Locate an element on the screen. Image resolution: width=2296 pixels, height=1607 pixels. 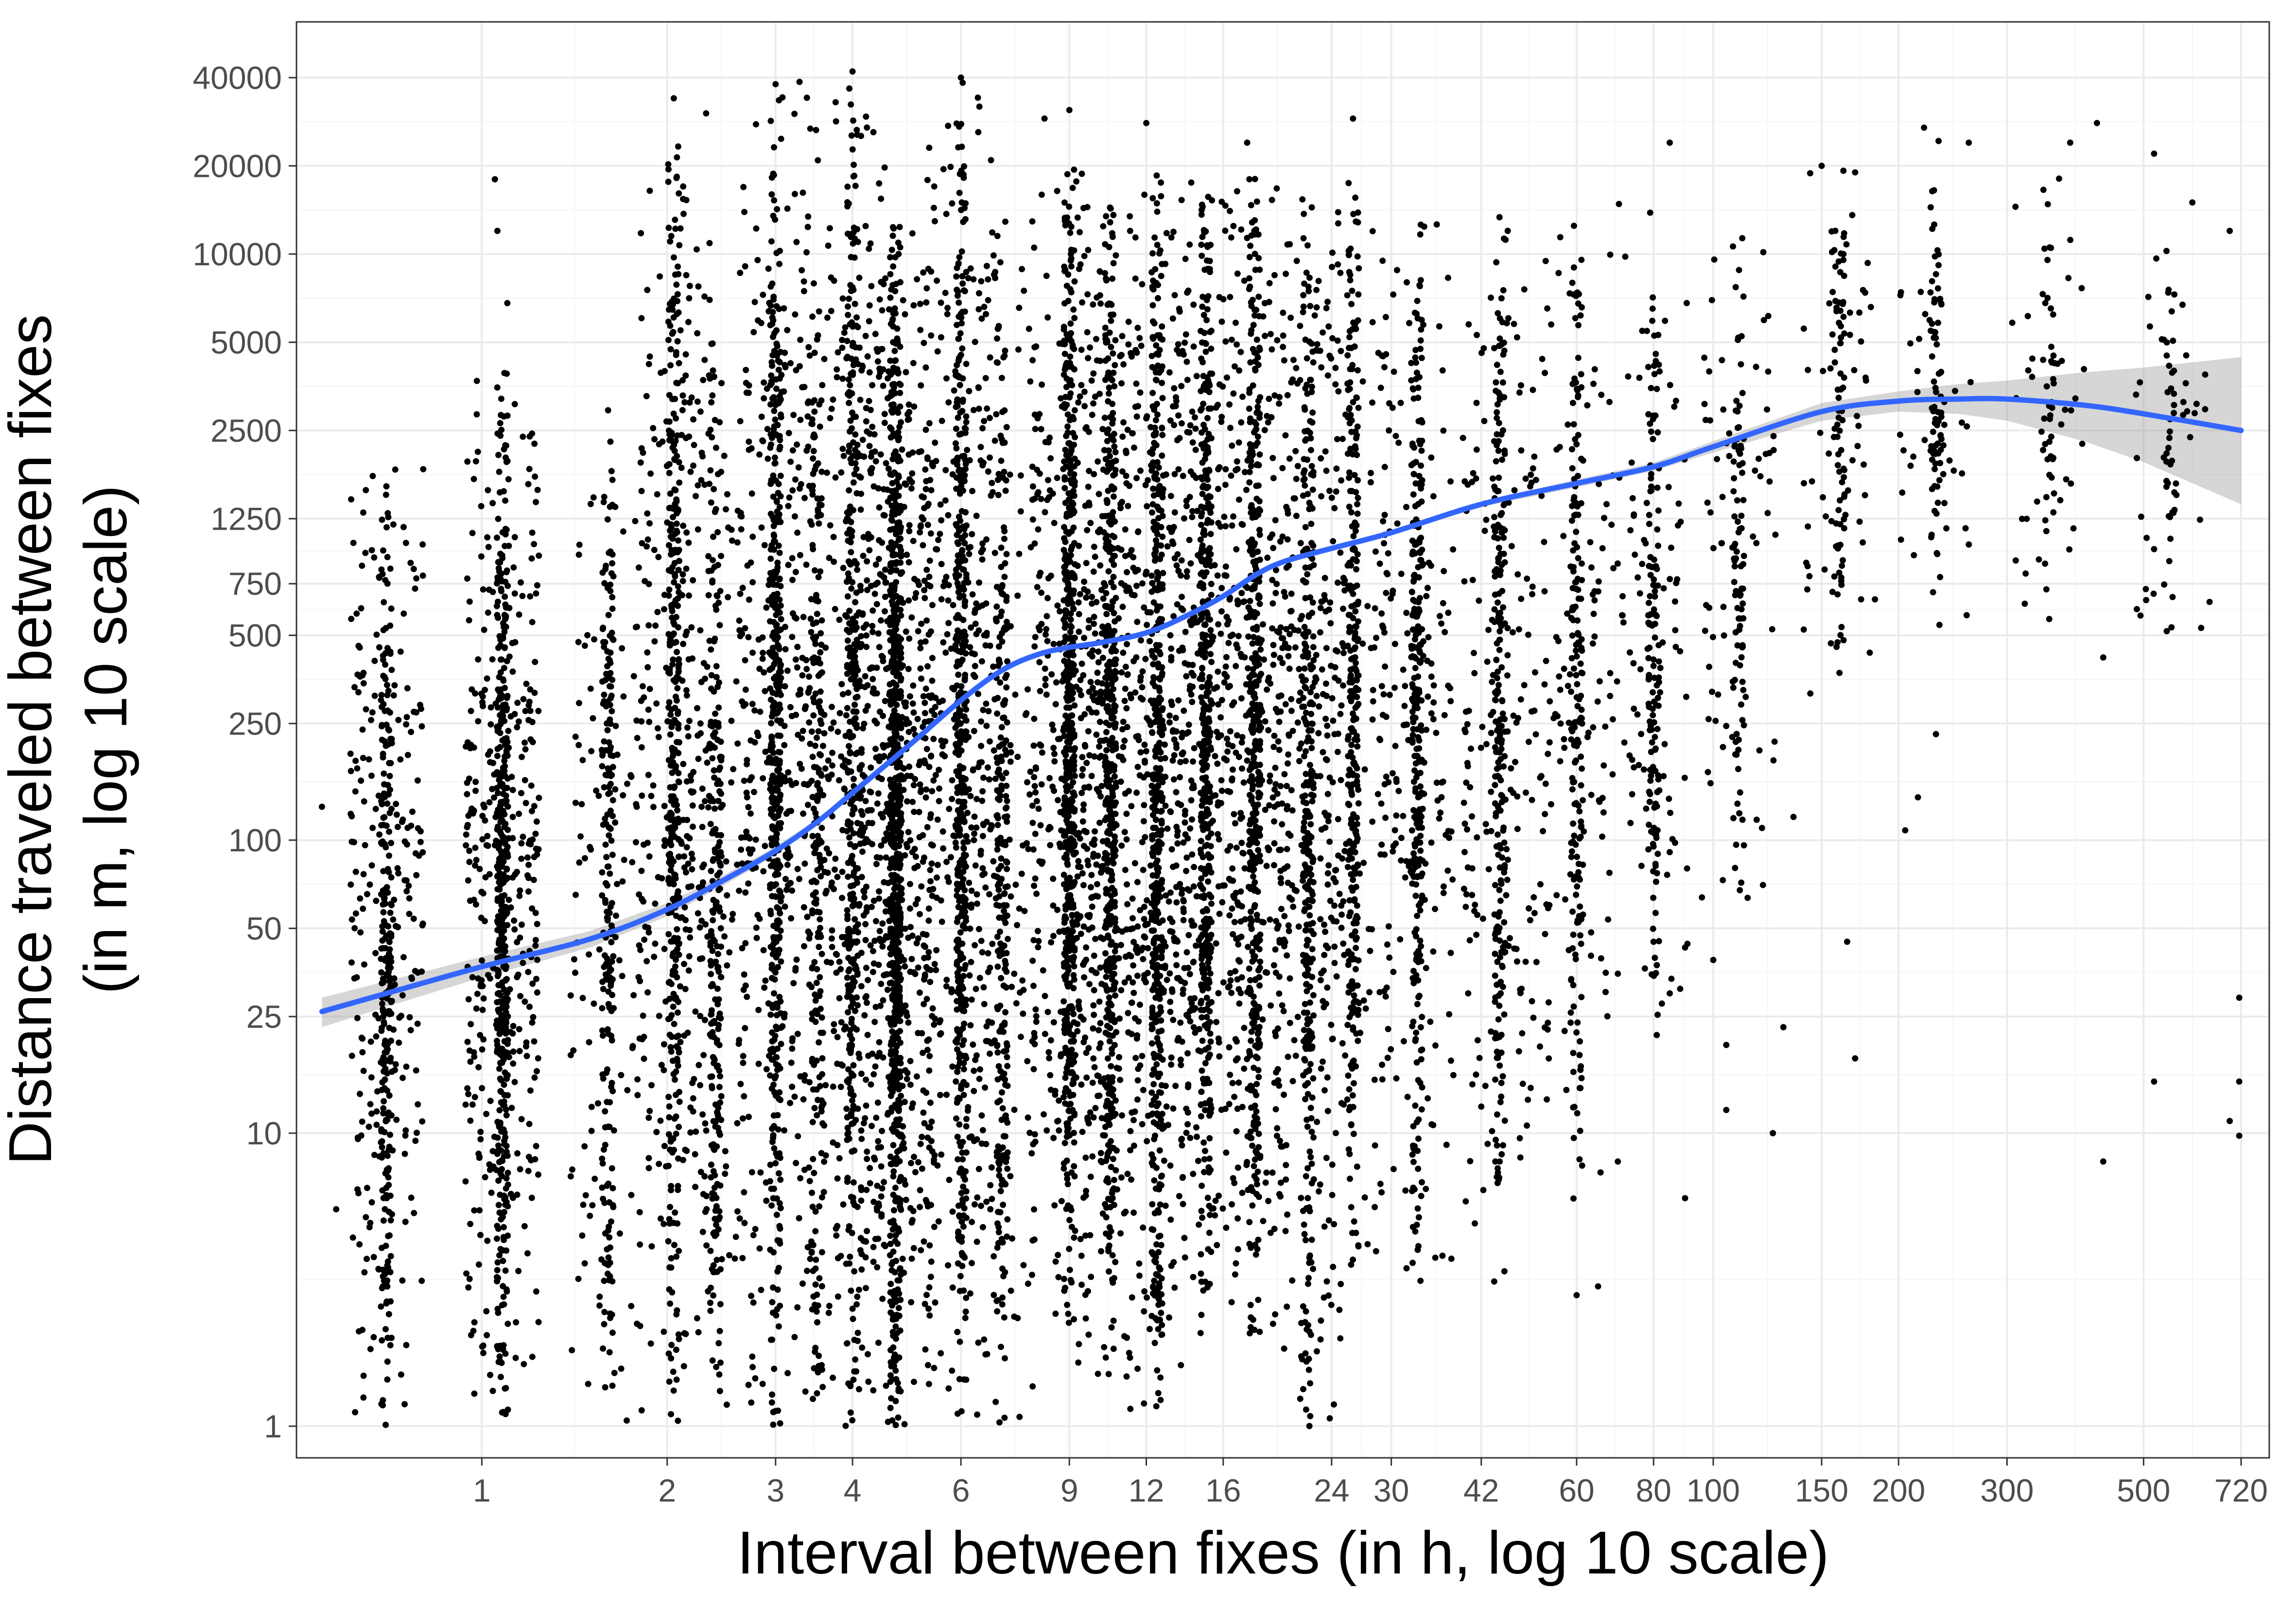
y-tick-label: 40000 is located at coordinates (237, 78).